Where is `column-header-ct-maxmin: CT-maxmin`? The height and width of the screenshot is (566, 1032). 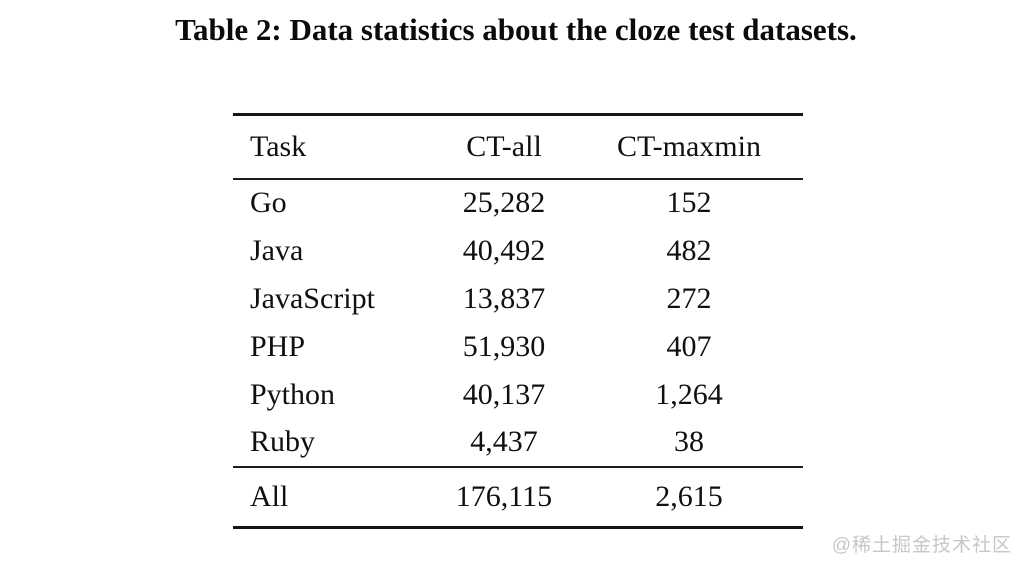 column-header-ct-maxmin: CT-maxmin is located at coordinates (689, 146).